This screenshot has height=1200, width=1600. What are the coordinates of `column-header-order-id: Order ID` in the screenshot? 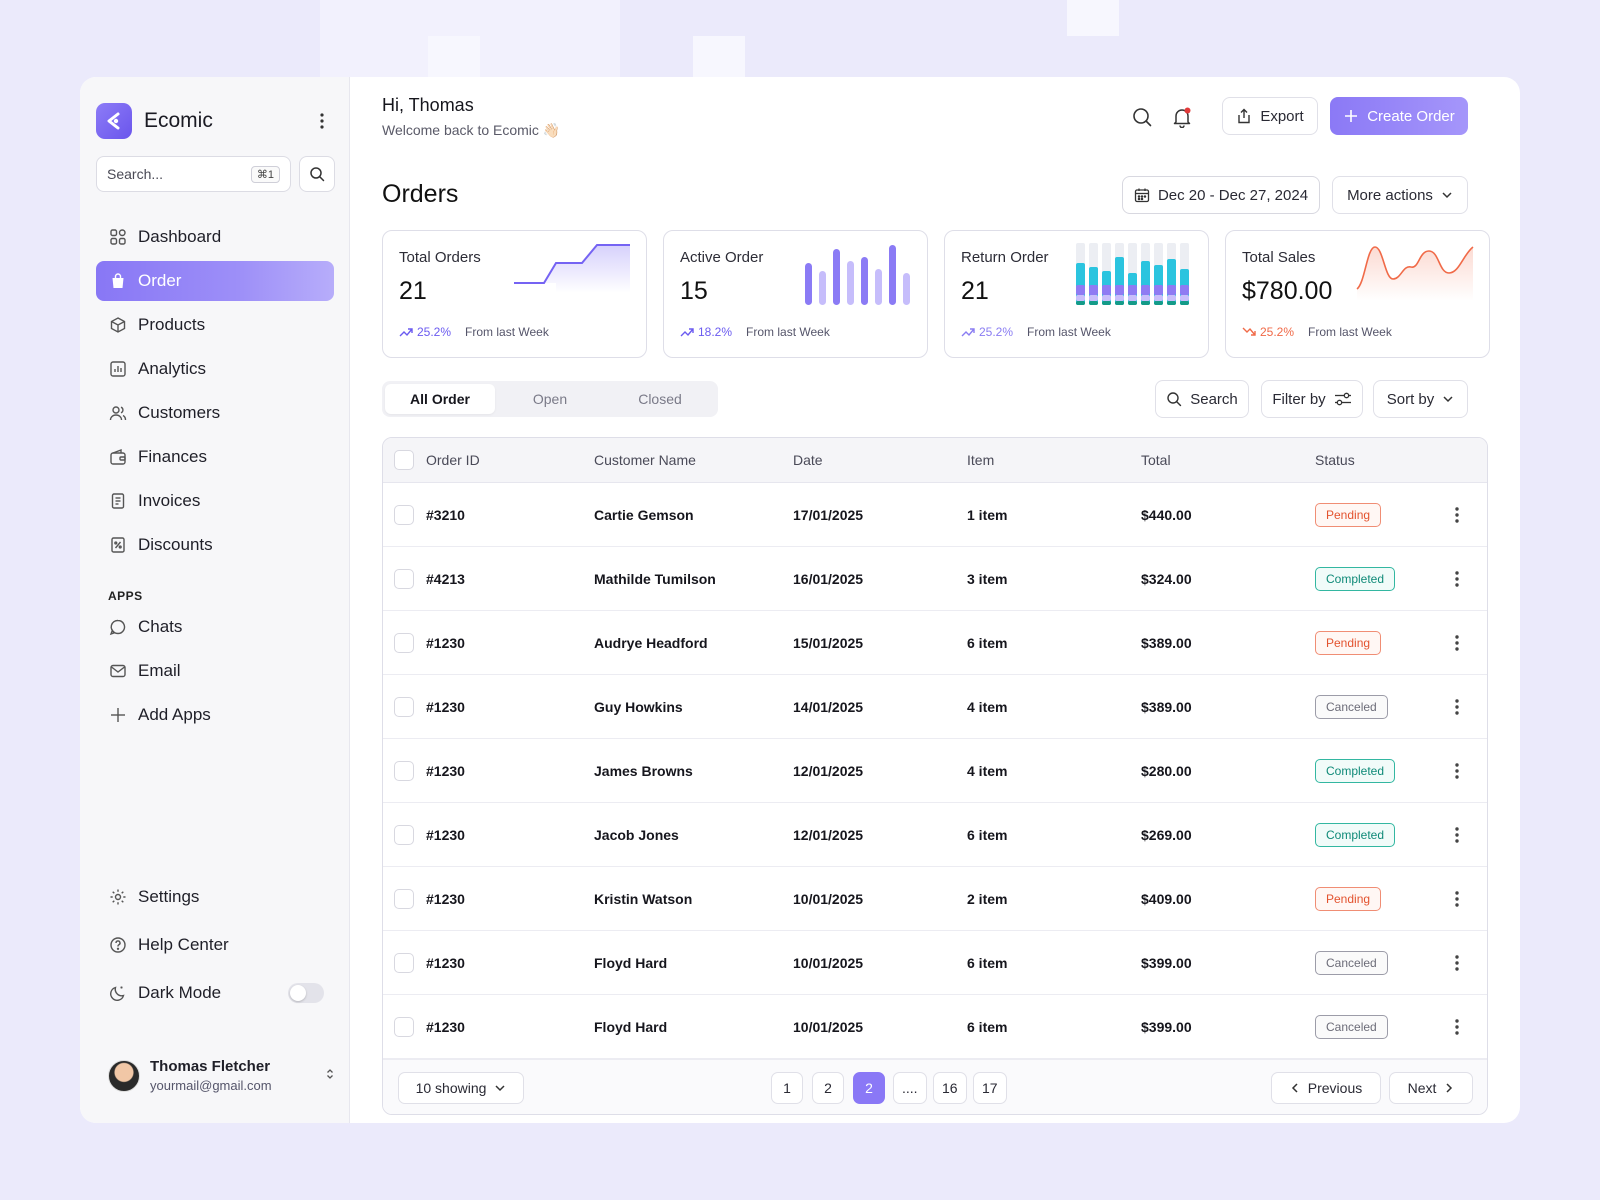 It's located at (453, 460).